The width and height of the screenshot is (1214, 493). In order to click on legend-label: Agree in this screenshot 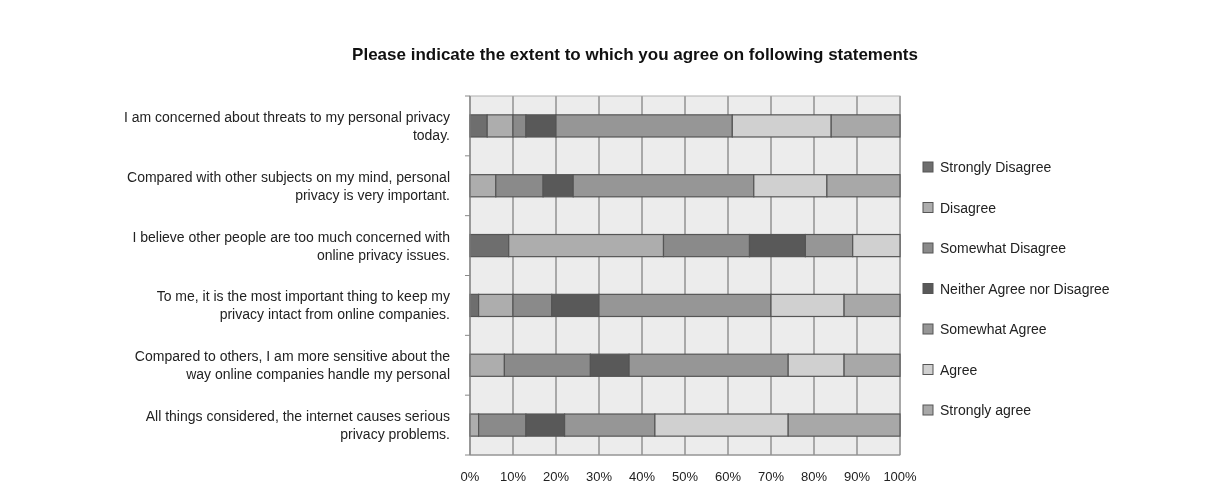, I will do `click(959, 369)`.